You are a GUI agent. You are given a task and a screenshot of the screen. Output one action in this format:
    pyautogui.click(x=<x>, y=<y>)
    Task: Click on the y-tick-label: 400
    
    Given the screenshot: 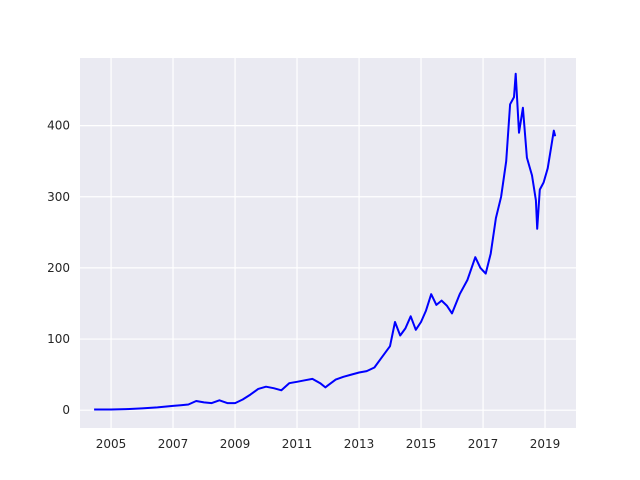 What is the action you would take?
    pyautogui.click(x=58, y=126)
    